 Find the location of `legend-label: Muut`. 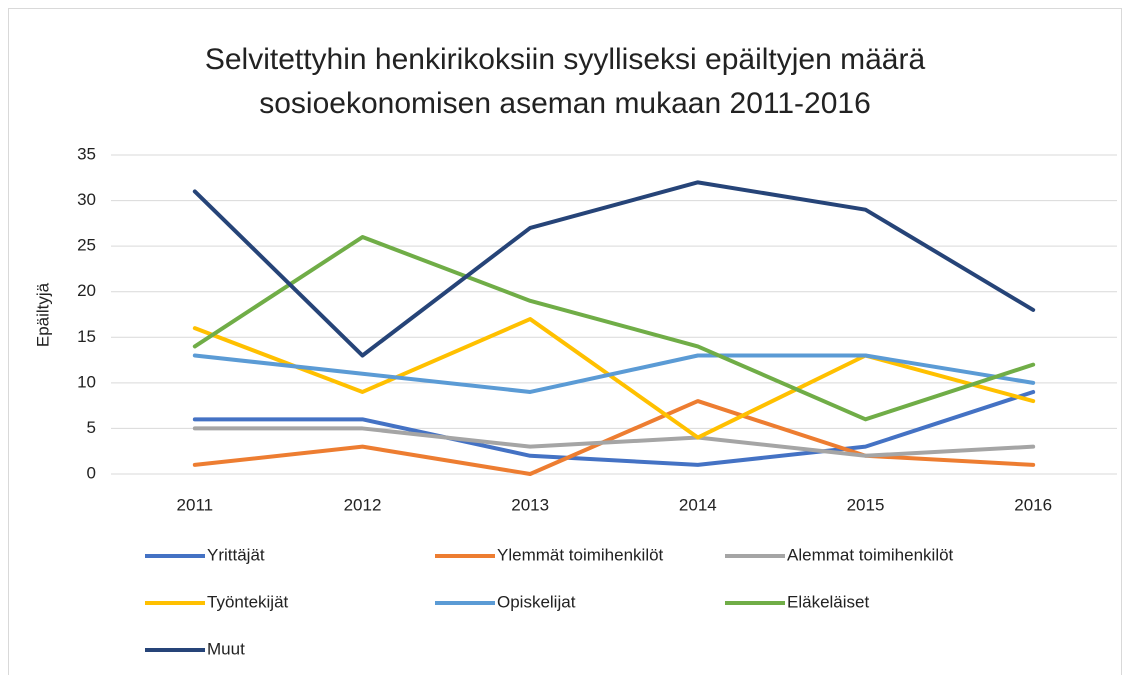

legend-label: Muut is located at coordinates (226, 648).